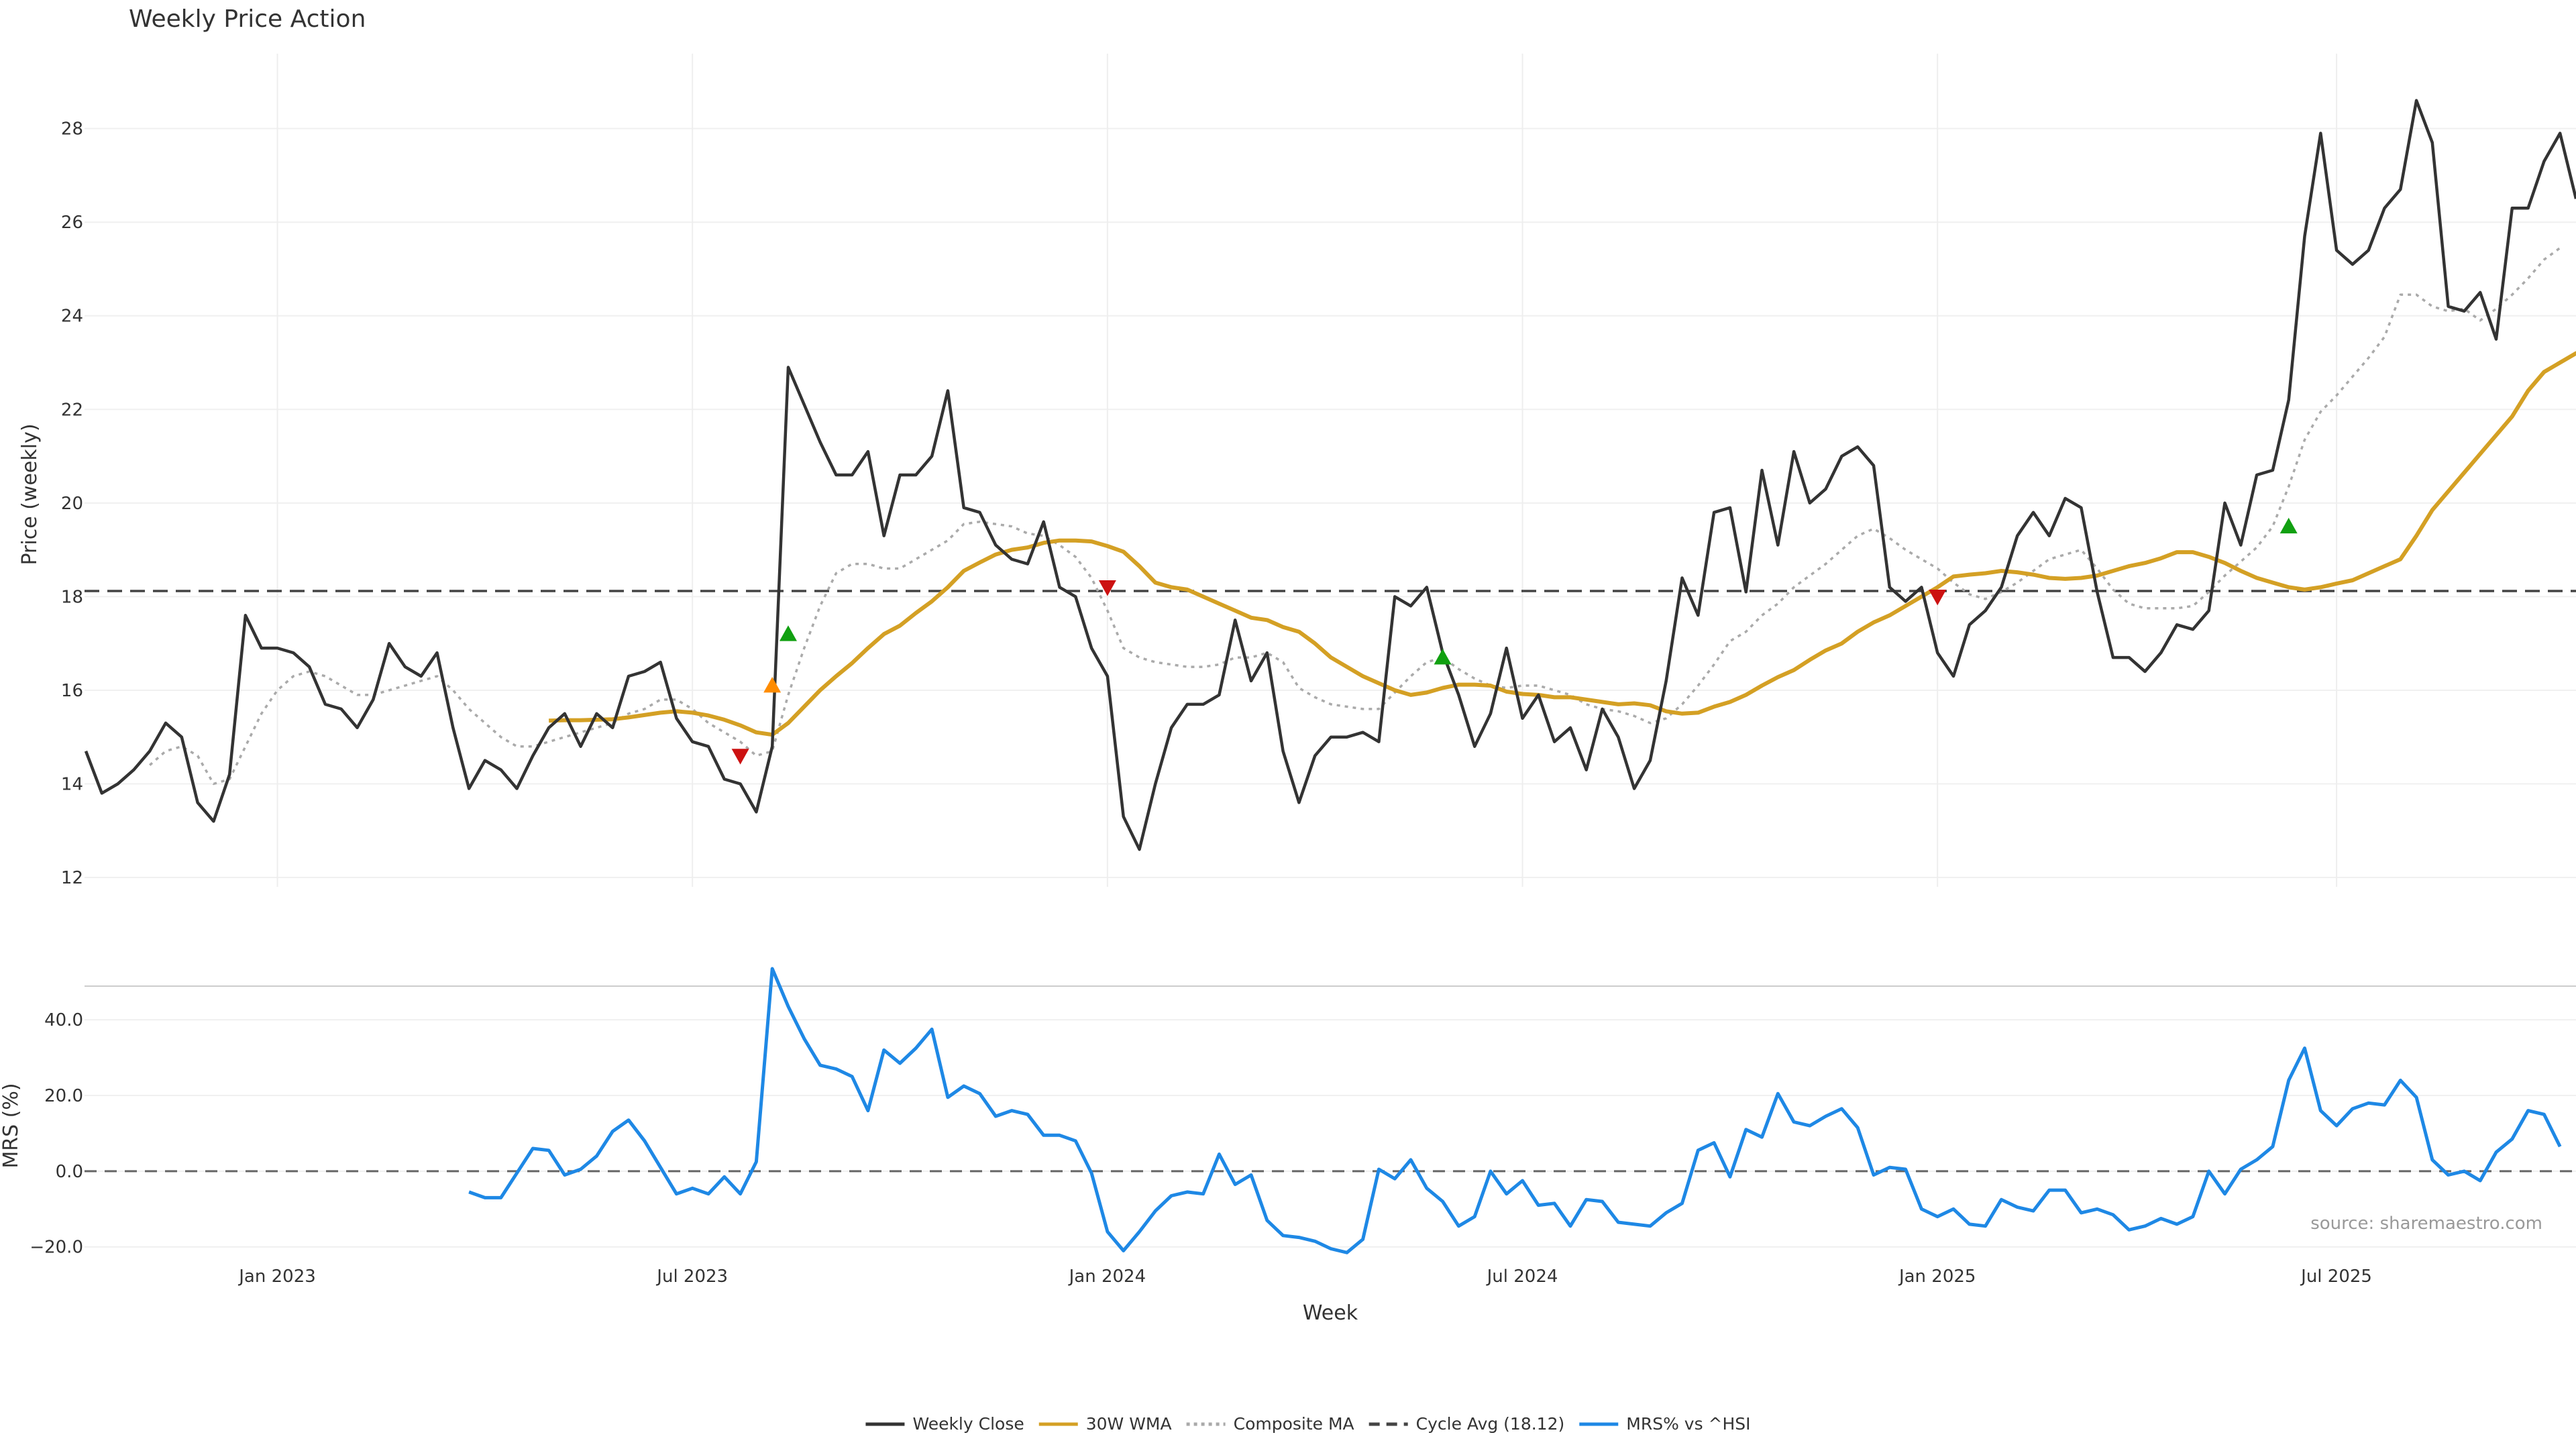 Image resolution: width=2576 pixels, height=1449 pixels. Describe the element at coordinates (72, 878) in the screenshot. I see `price-y-tick-label: 12` at that location.